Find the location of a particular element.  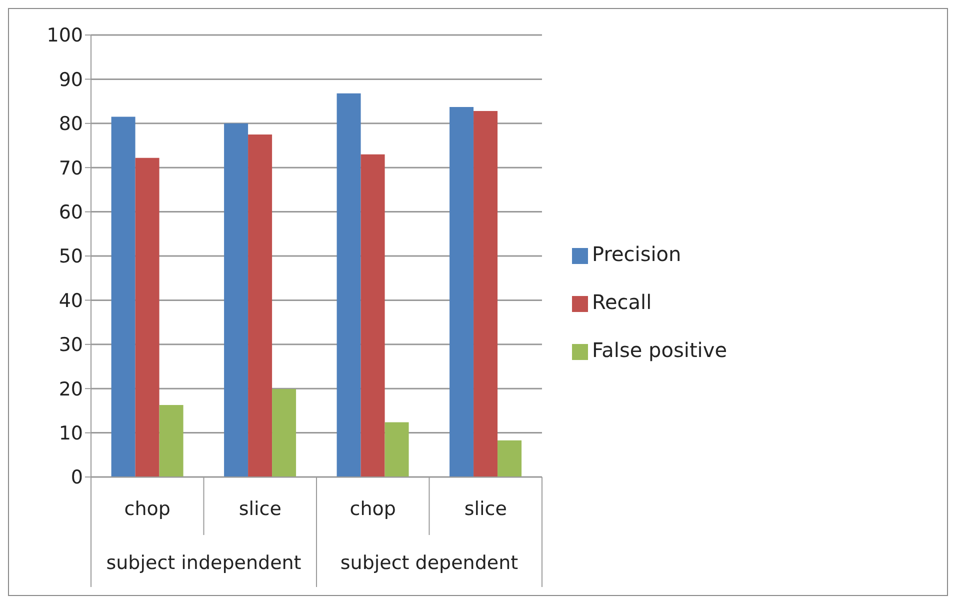

y-tick-label: 60 is located at coordinates (70, 213).